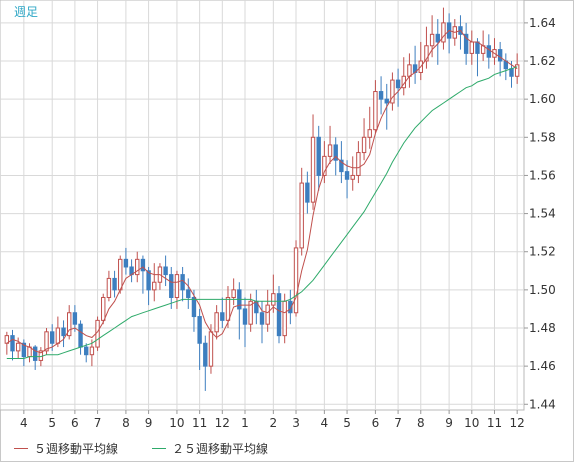 This screenshot has width=574, height=462. What do you see at coordinates (542, 175) in the screenshot?
I see `y-tick-label: 1.56` at bounding box center [542, 175].